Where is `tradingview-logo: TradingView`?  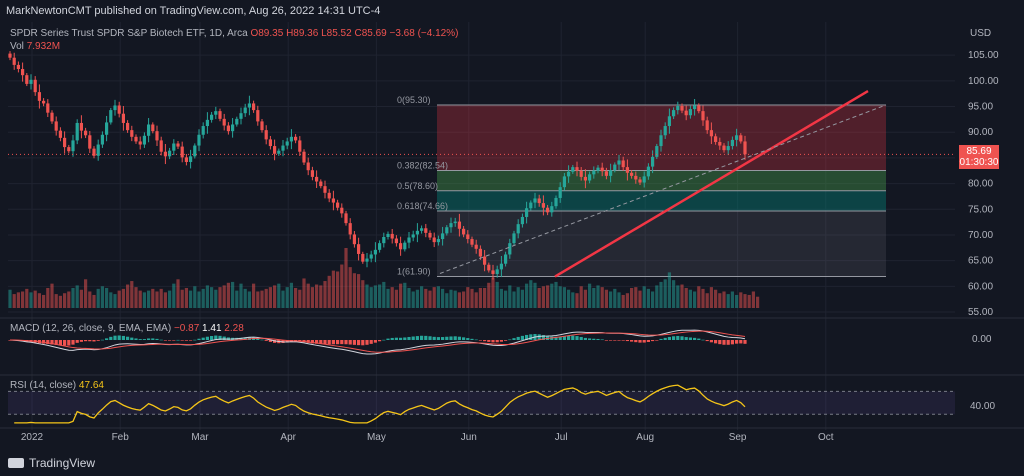
tradingview-logo: TradingView is located at coordinates (51, 463).